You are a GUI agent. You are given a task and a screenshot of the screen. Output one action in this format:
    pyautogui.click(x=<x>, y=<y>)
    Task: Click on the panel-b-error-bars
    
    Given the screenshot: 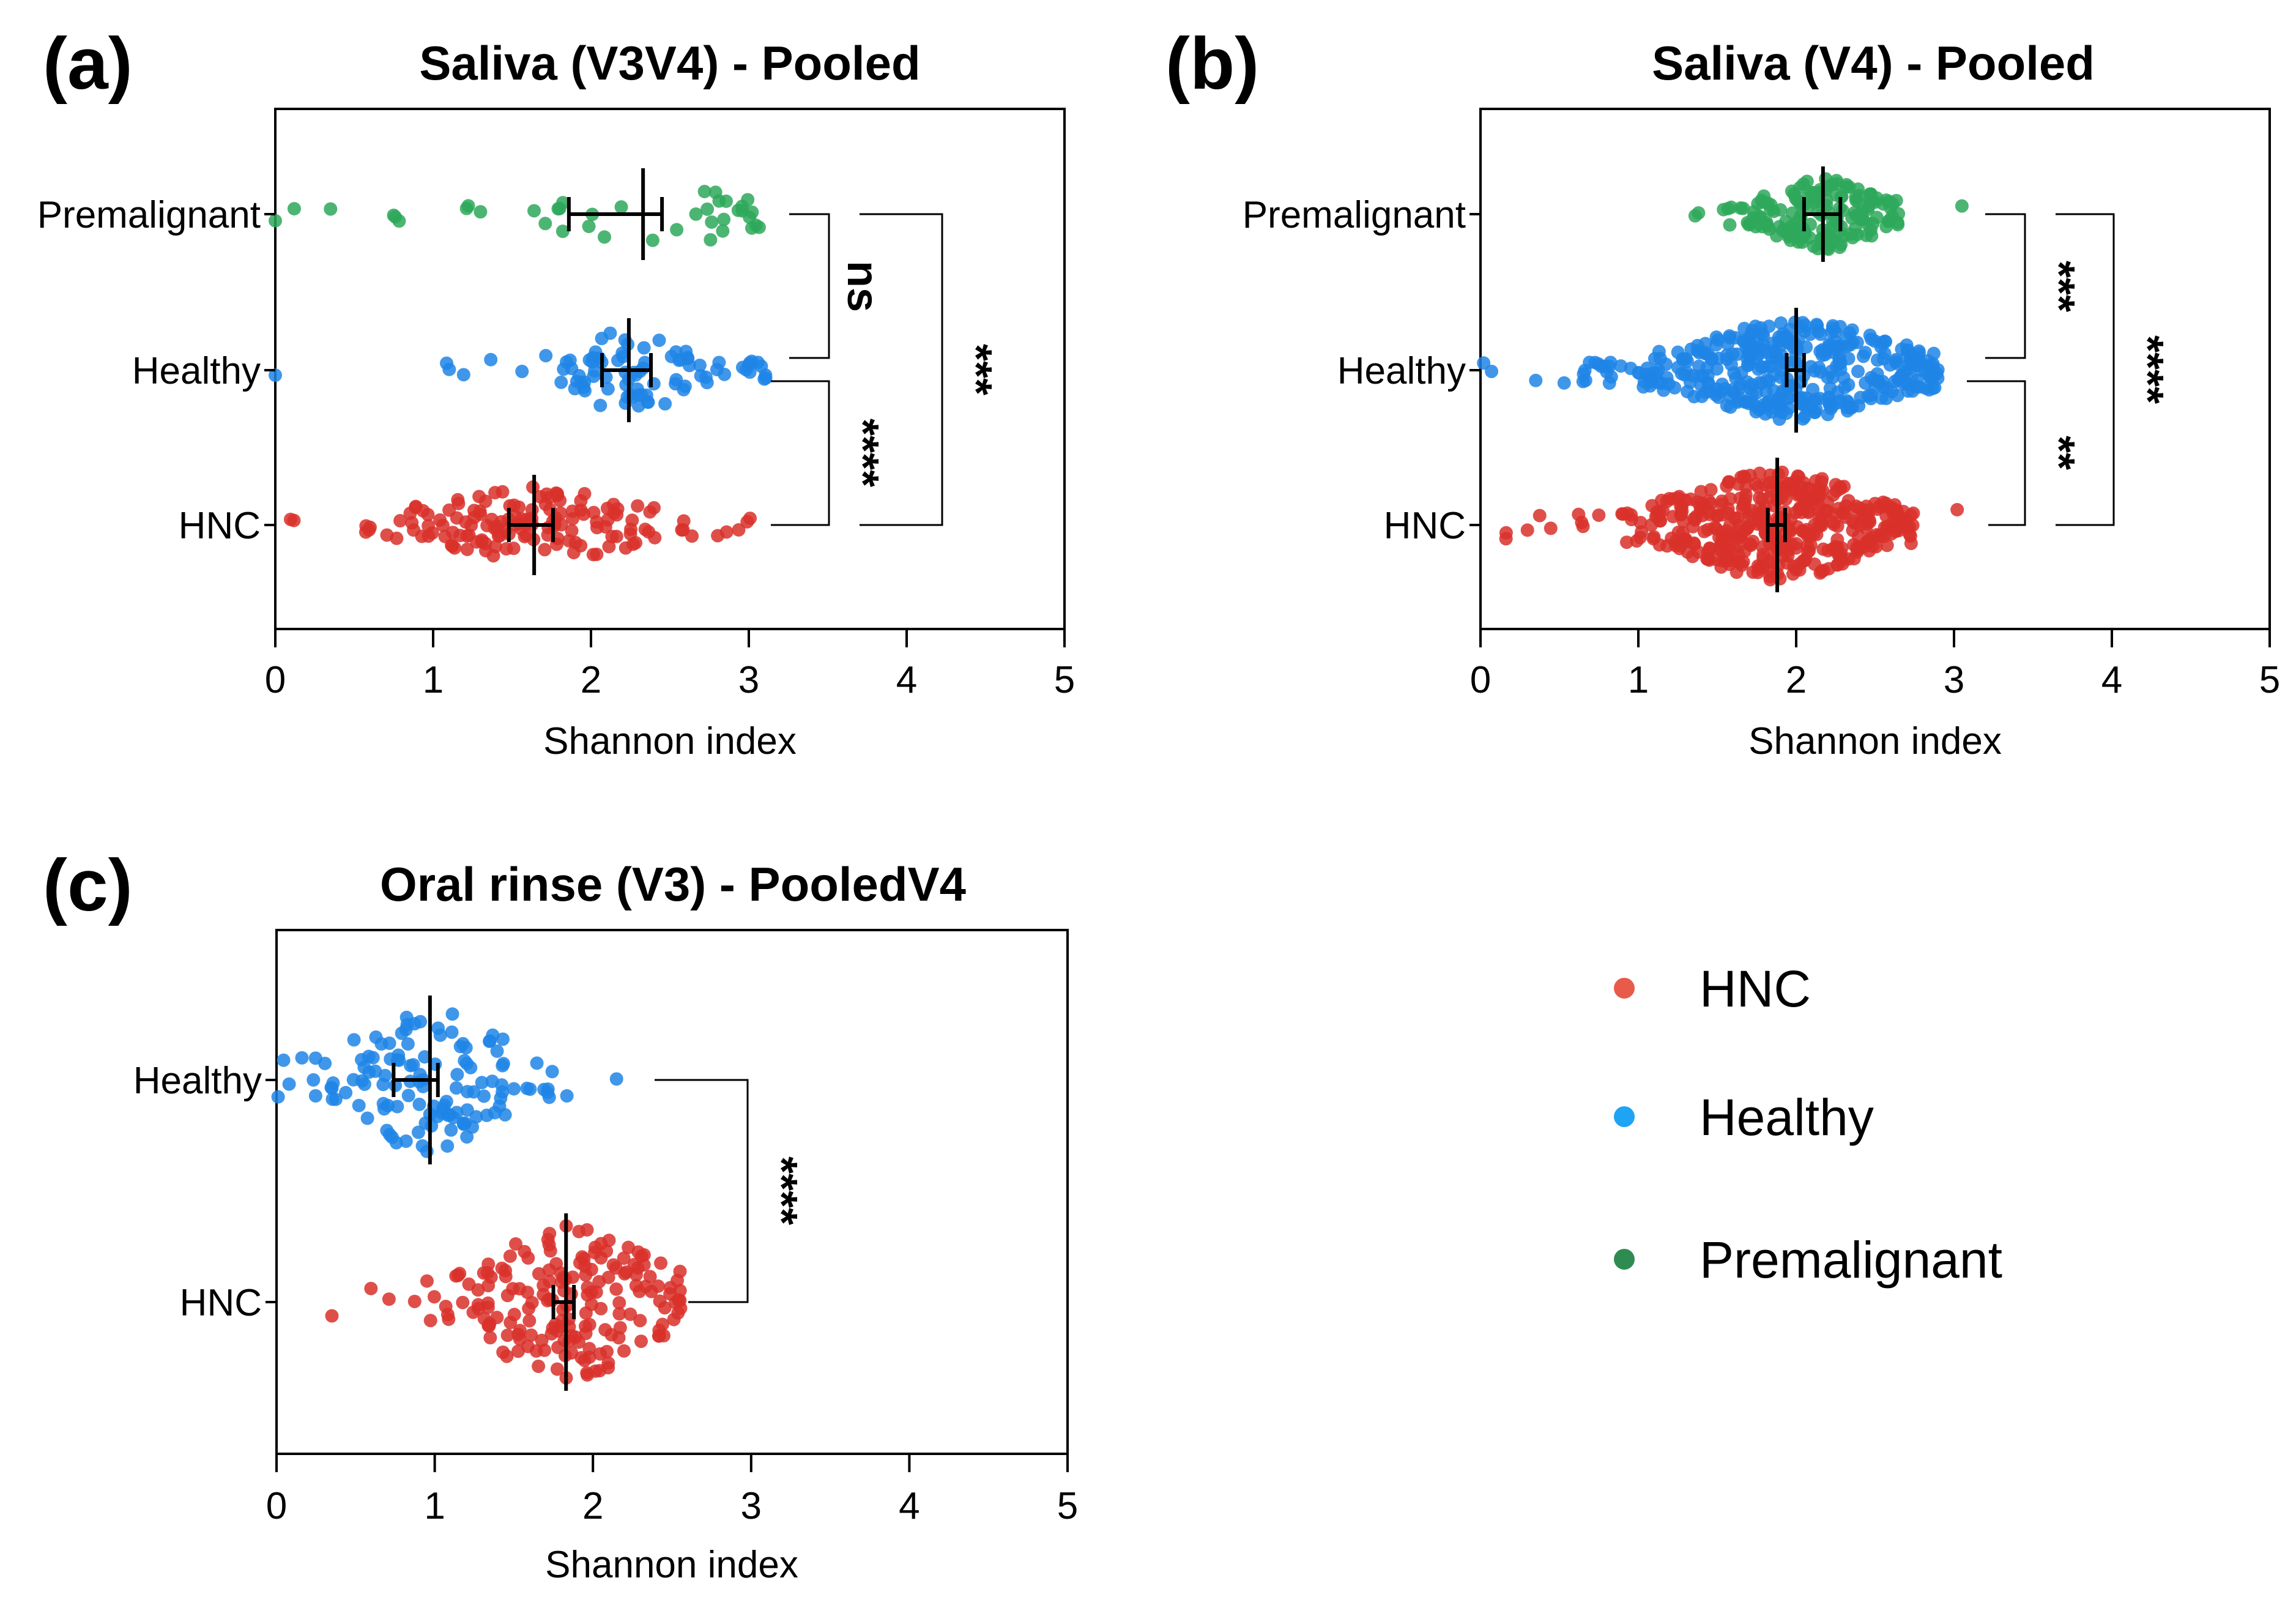 What is the action you would take?
    pyautogui.click(x=1804, y=379)
    